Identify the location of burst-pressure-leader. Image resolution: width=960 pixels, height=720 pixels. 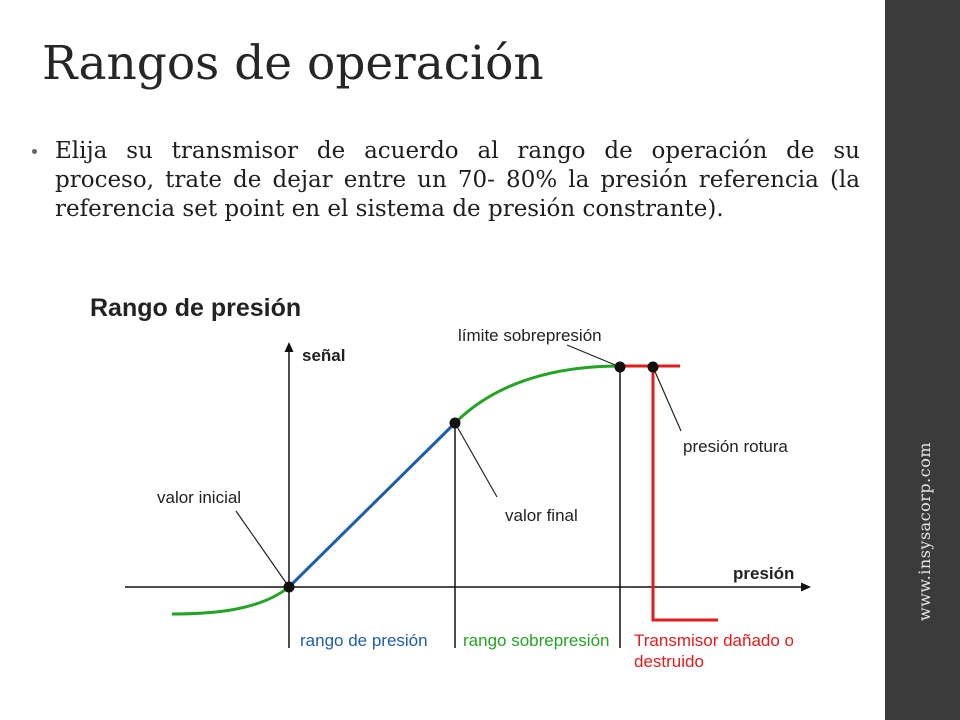
(667, 399).